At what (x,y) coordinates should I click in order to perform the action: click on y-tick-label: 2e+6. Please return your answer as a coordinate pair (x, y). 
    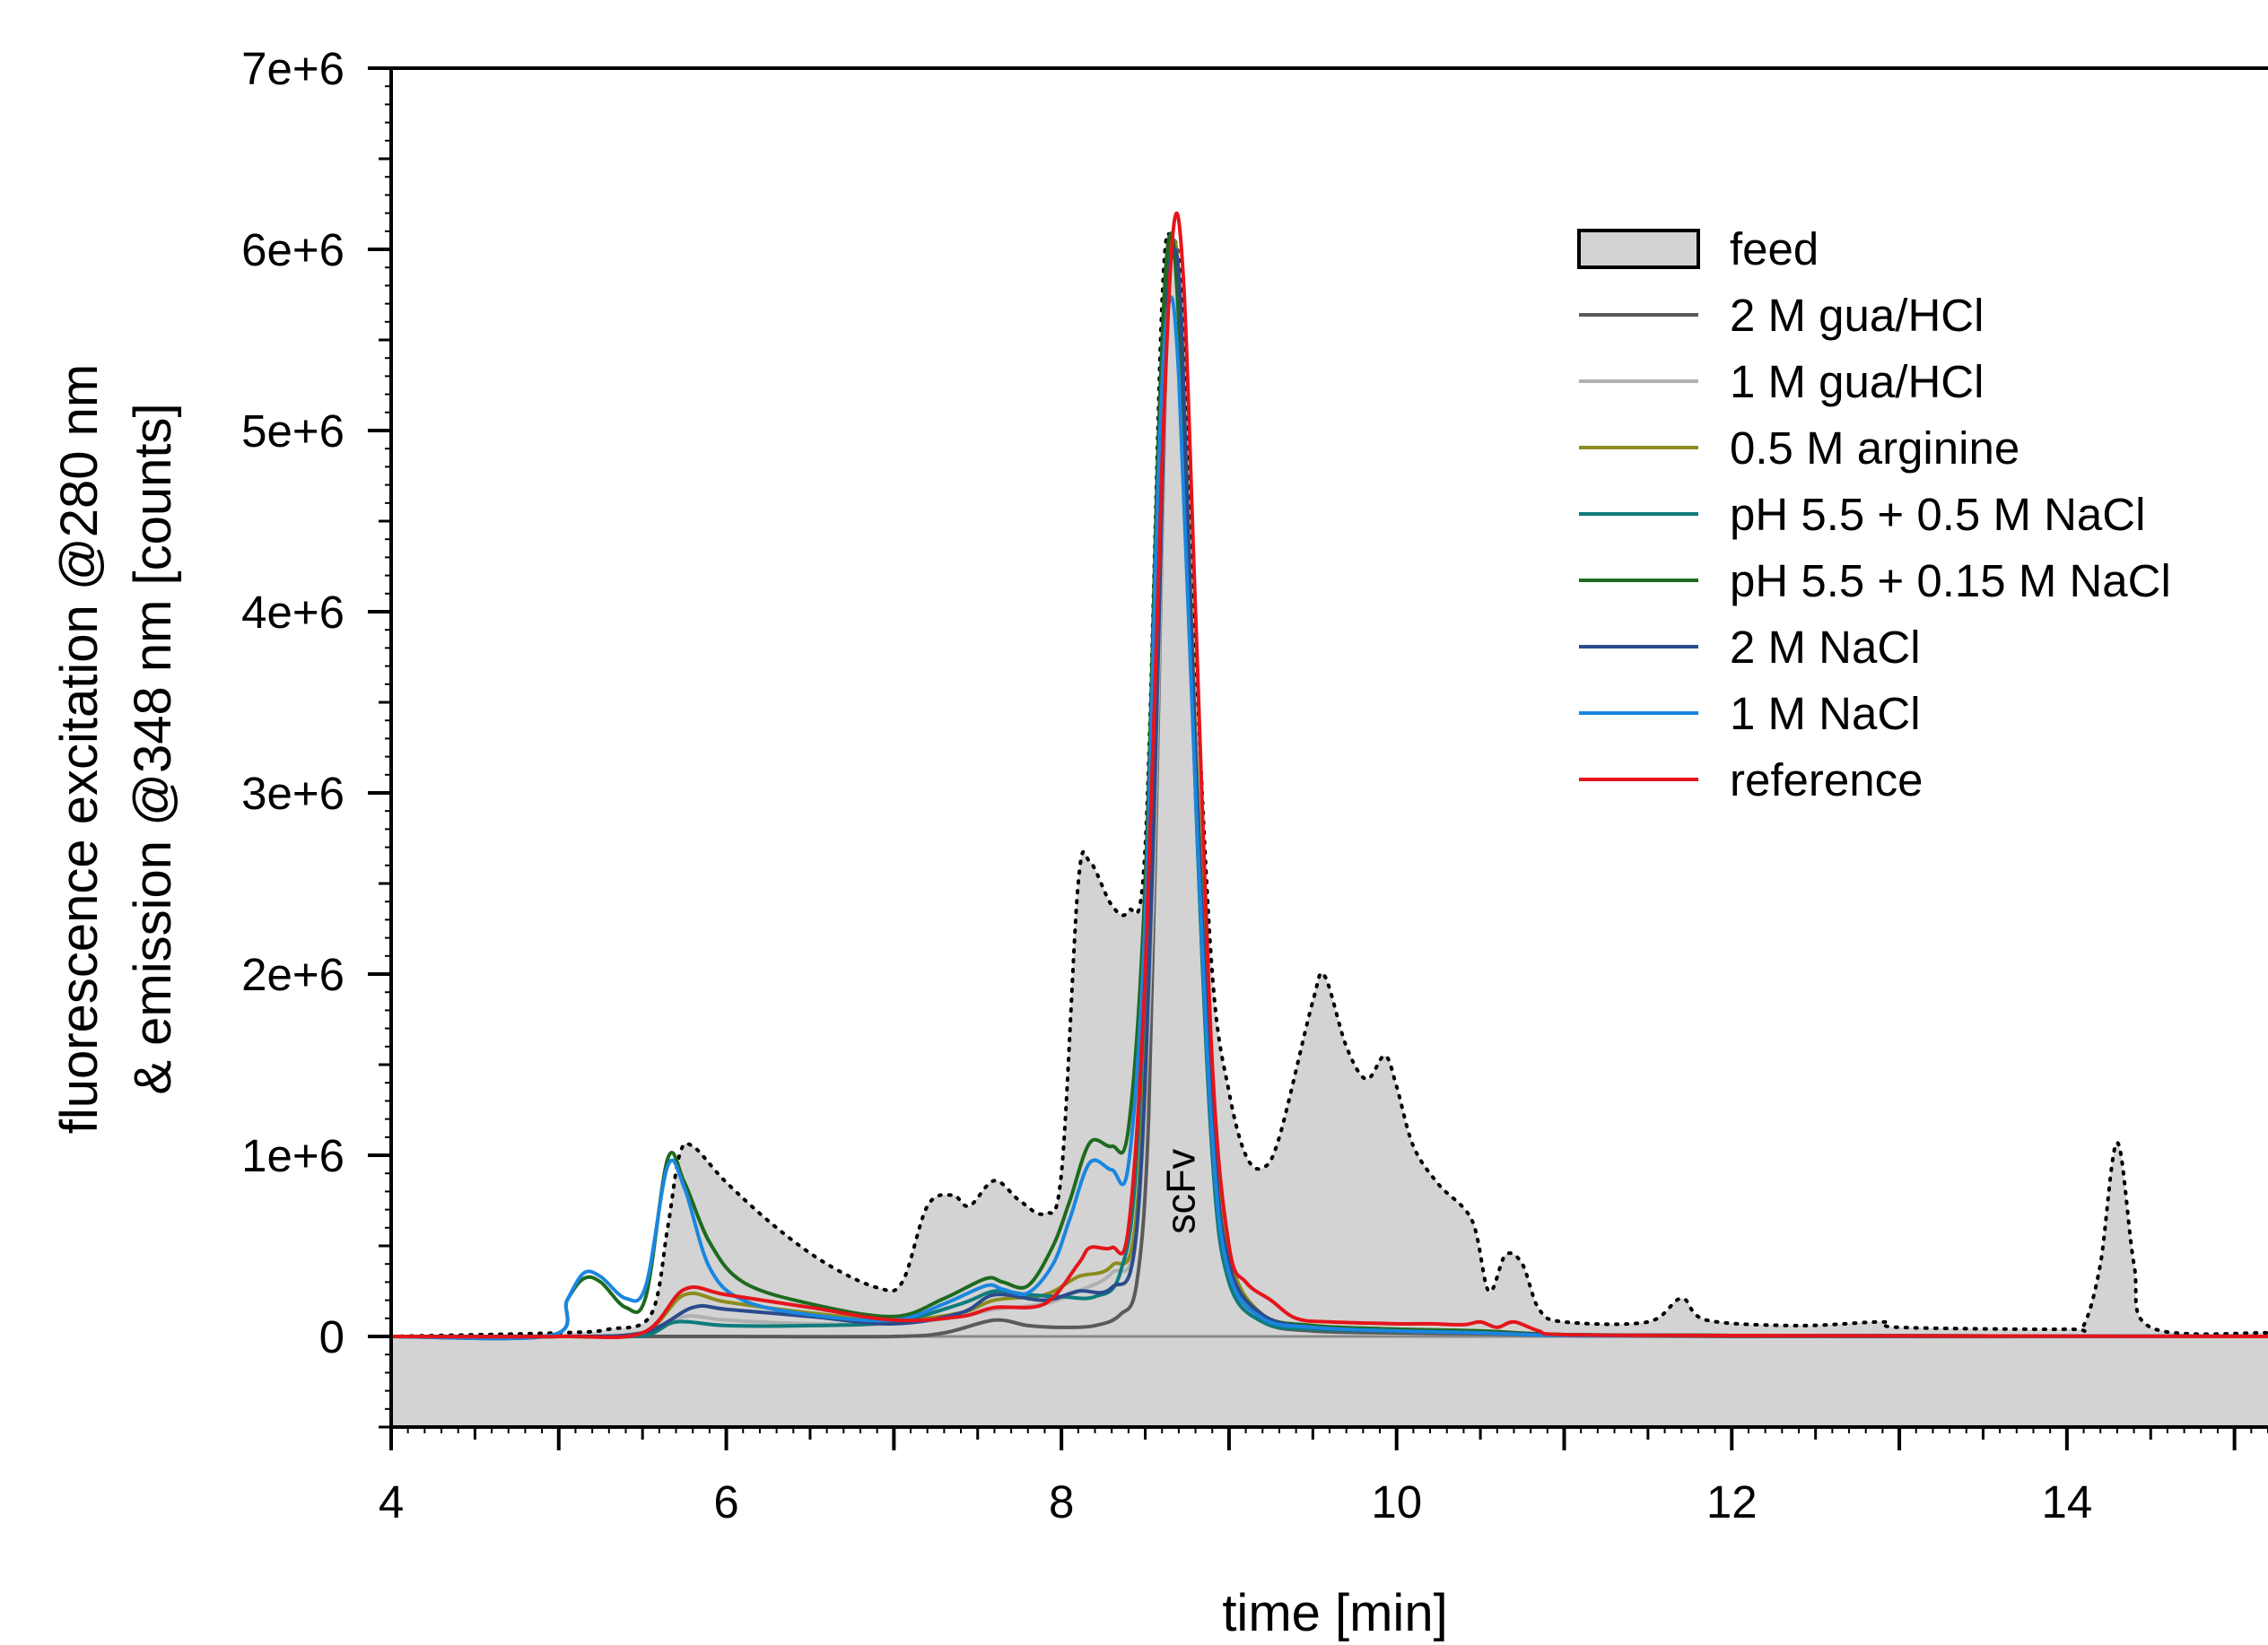
    Looking at the image, I should click on (293, 974).